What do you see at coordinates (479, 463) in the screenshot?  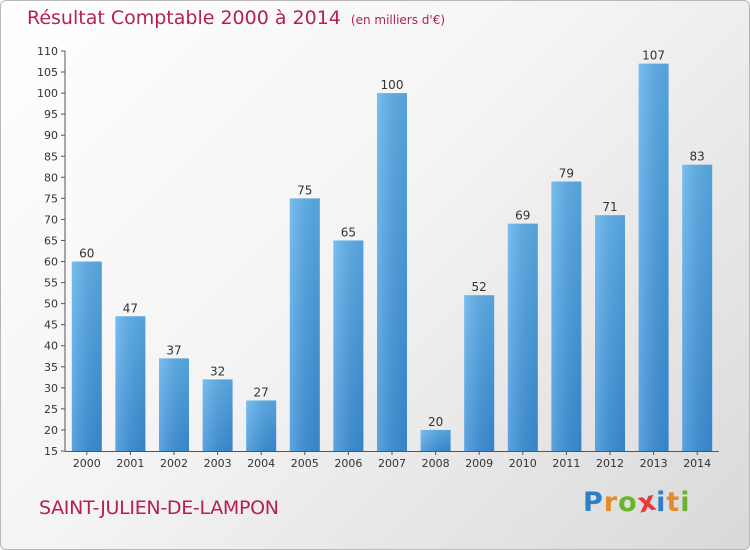 I see `x-tick-label: 2009` at bounding box center [479, 463].